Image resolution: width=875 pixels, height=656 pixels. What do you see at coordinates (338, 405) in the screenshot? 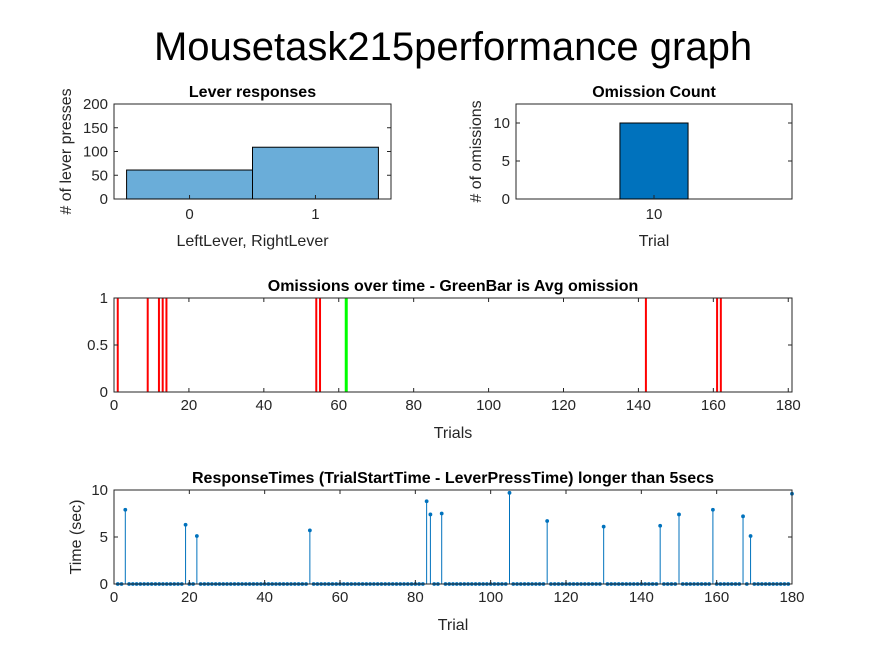
I see `omtime-xtick-label: 60` at bounding box center [338, 405].